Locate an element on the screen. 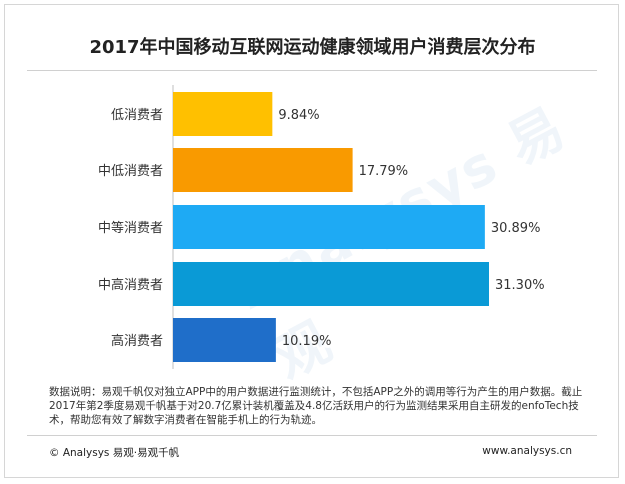 The width and height of the screenshot is (625, 484). value-label-1: 17.79% is located at coordinates (384, 171).